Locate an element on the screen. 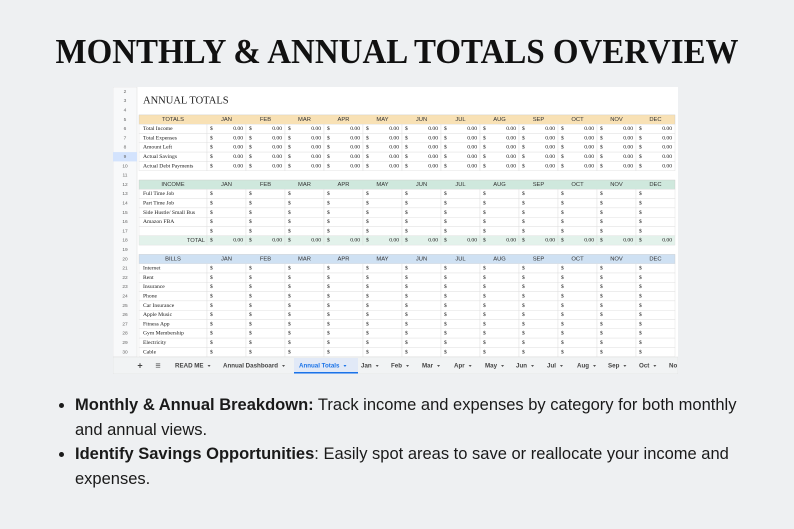  row-number: 19 is located at coordinates (125, 250).